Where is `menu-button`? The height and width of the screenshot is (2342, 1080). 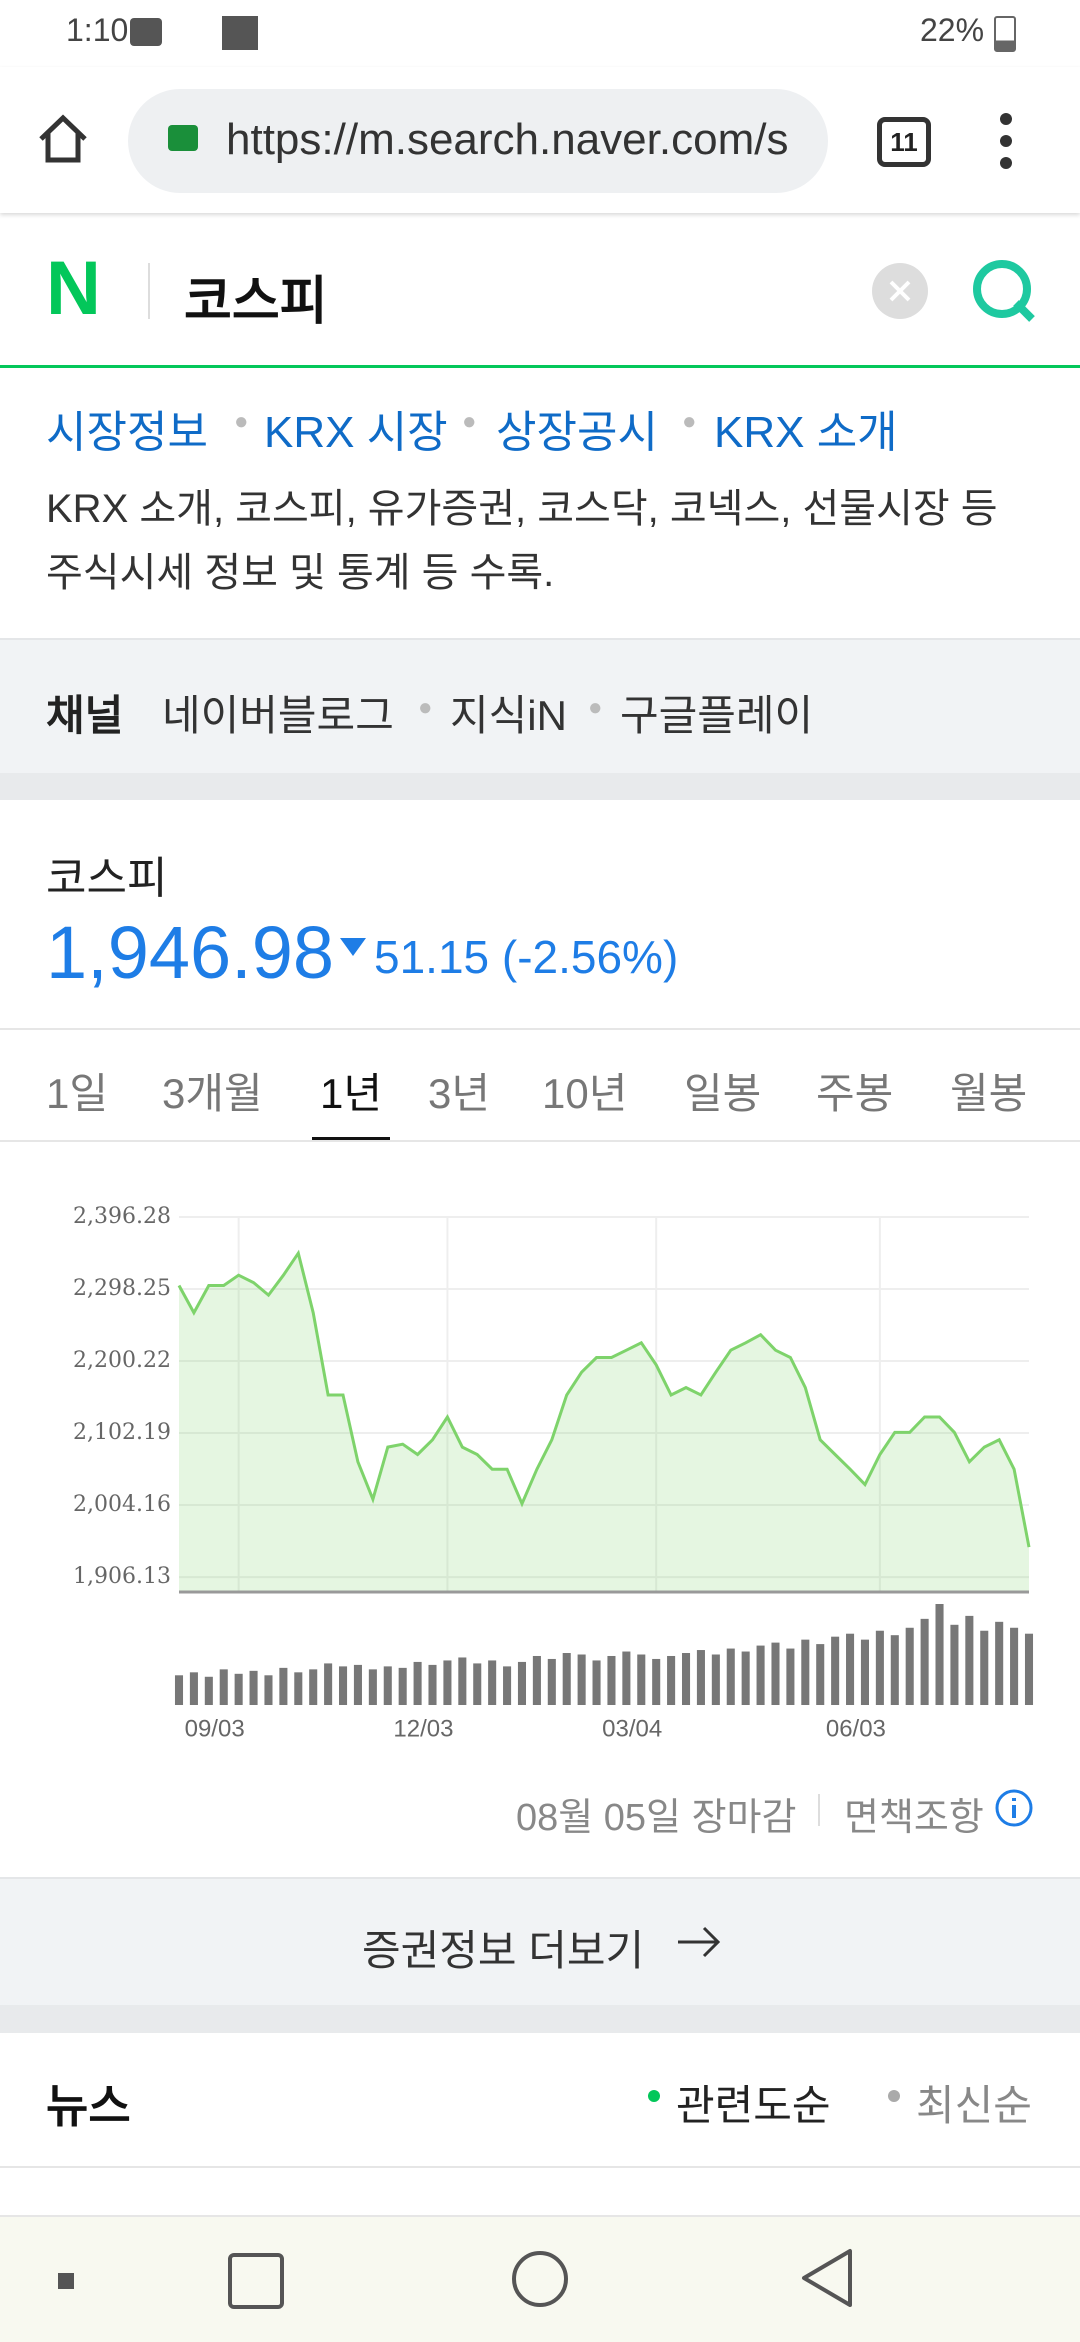
menu-button is located at coordinates (1006, 141).